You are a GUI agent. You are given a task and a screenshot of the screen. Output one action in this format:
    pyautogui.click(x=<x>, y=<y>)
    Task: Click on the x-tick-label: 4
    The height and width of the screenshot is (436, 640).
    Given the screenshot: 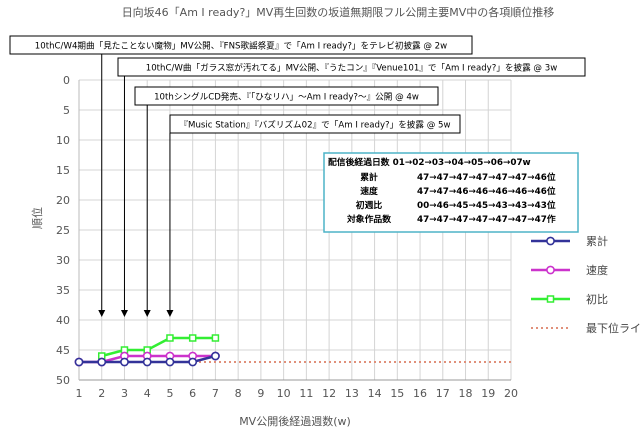 What is the action you would take?
    pyautogui.click(x=147, y=393)
    